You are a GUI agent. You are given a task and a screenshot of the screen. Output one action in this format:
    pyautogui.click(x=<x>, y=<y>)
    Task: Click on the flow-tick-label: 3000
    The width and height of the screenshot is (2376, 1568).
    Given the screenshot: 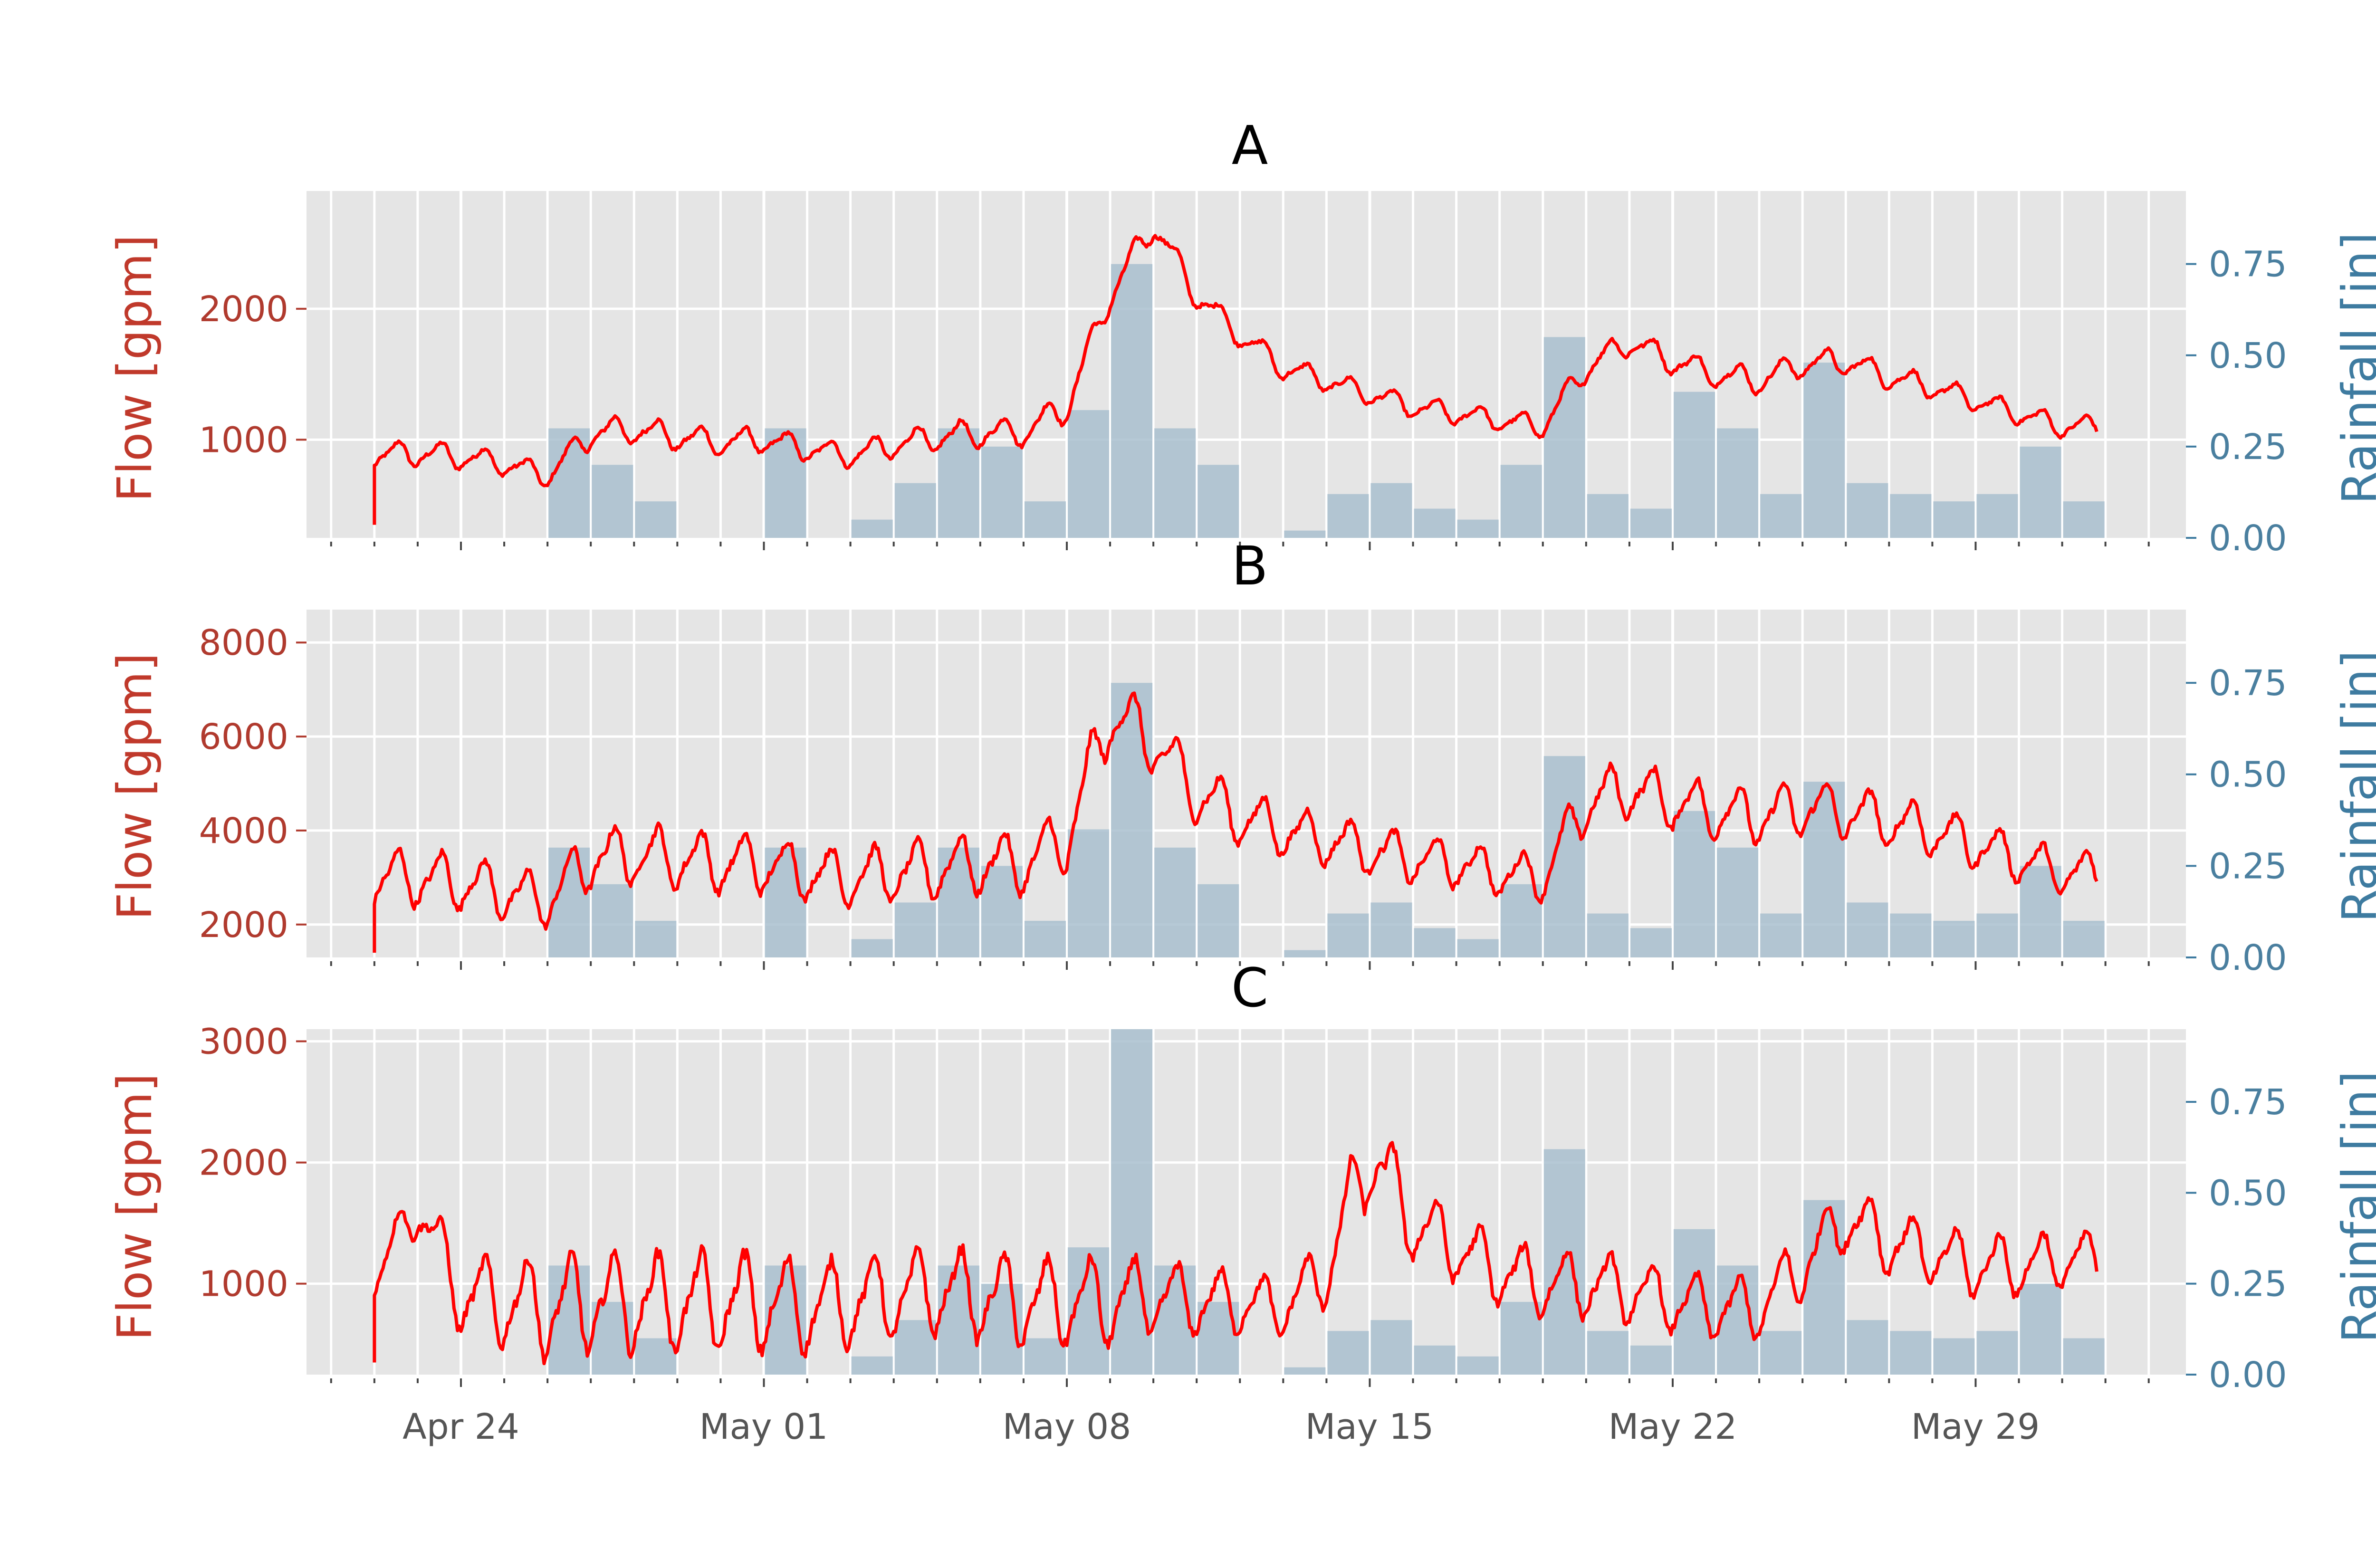 What is the action you would take?
    pyautogui.click(x=243, y=1042)
    